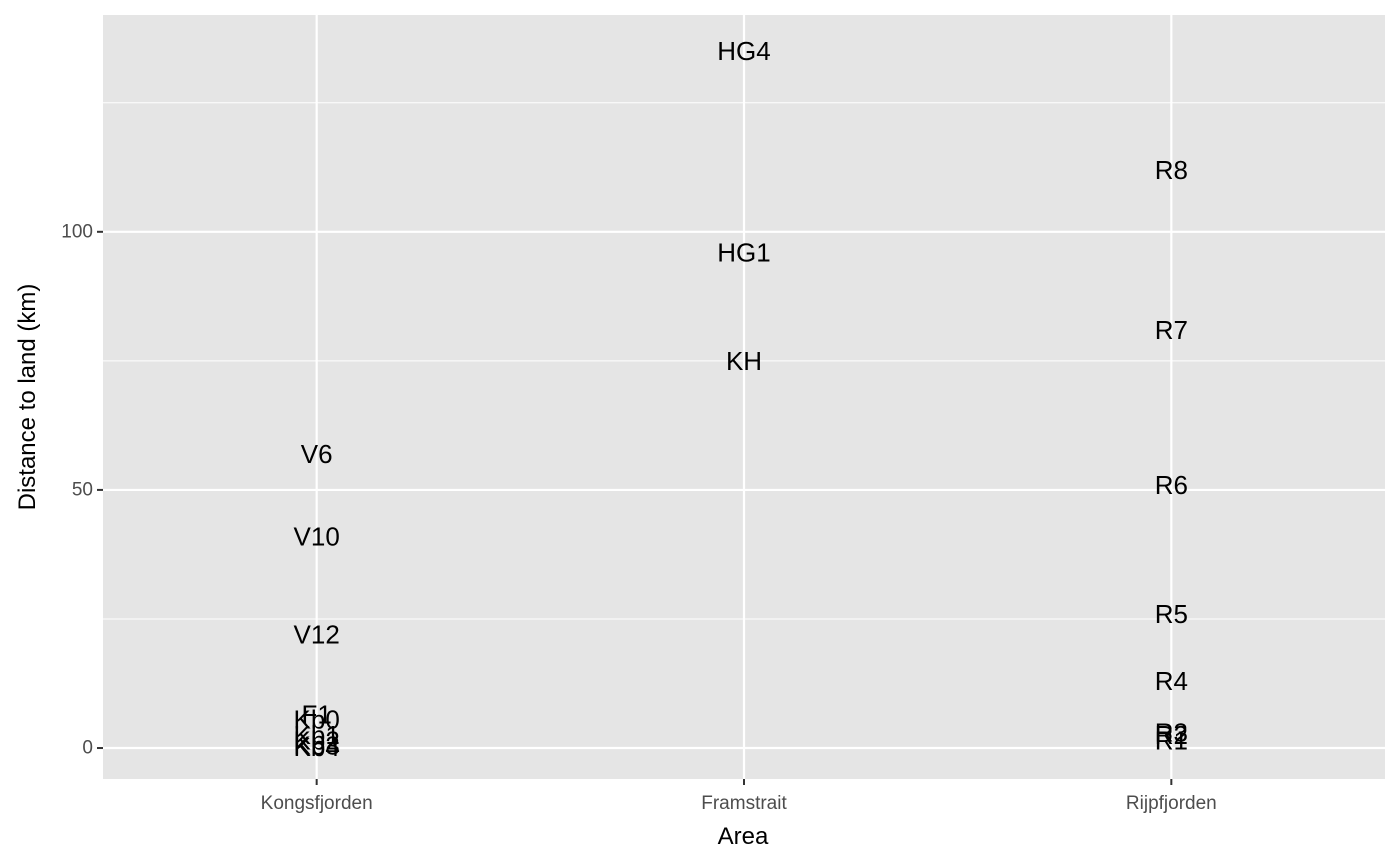 This screenshot has width=1400, height=866. I want to click on point-label: KH, so click(744, 361).